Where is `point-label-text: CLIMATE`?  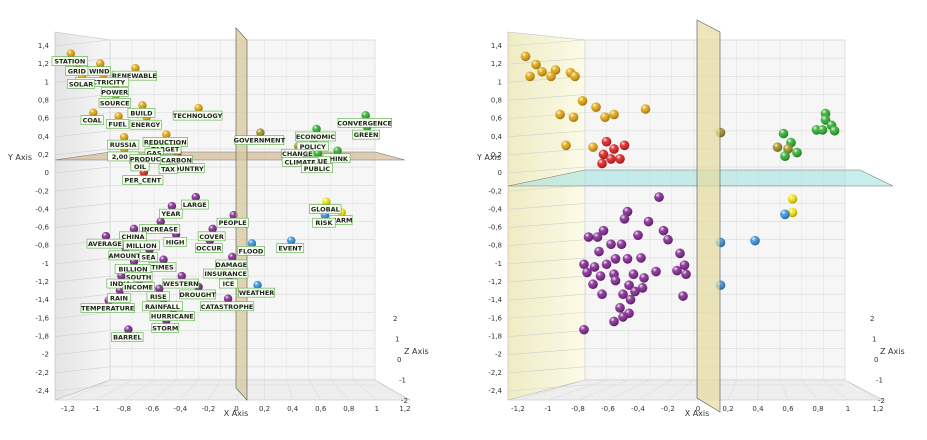 point-label-text: CLIMATE is located at coordinates (299, 162).